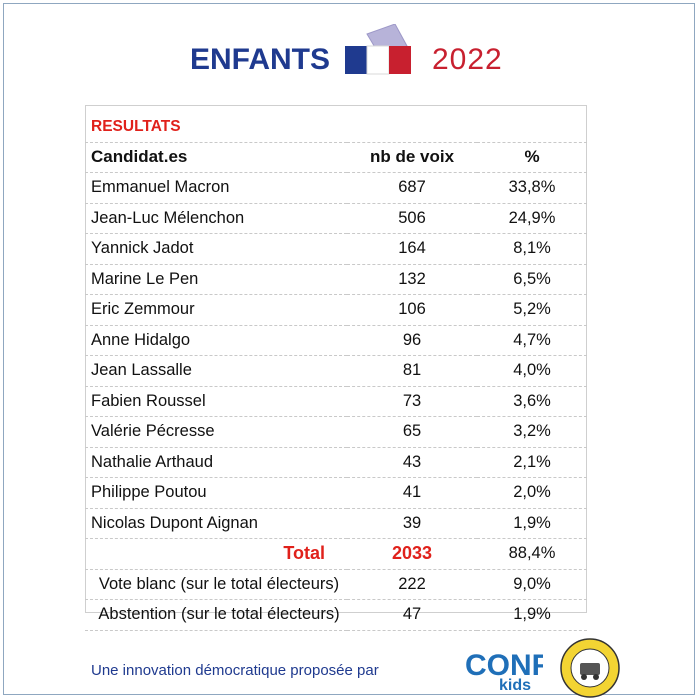 The width and height of the screenshot is (700, 699). I want to click on brand-year: 2022, so click(467, 59).